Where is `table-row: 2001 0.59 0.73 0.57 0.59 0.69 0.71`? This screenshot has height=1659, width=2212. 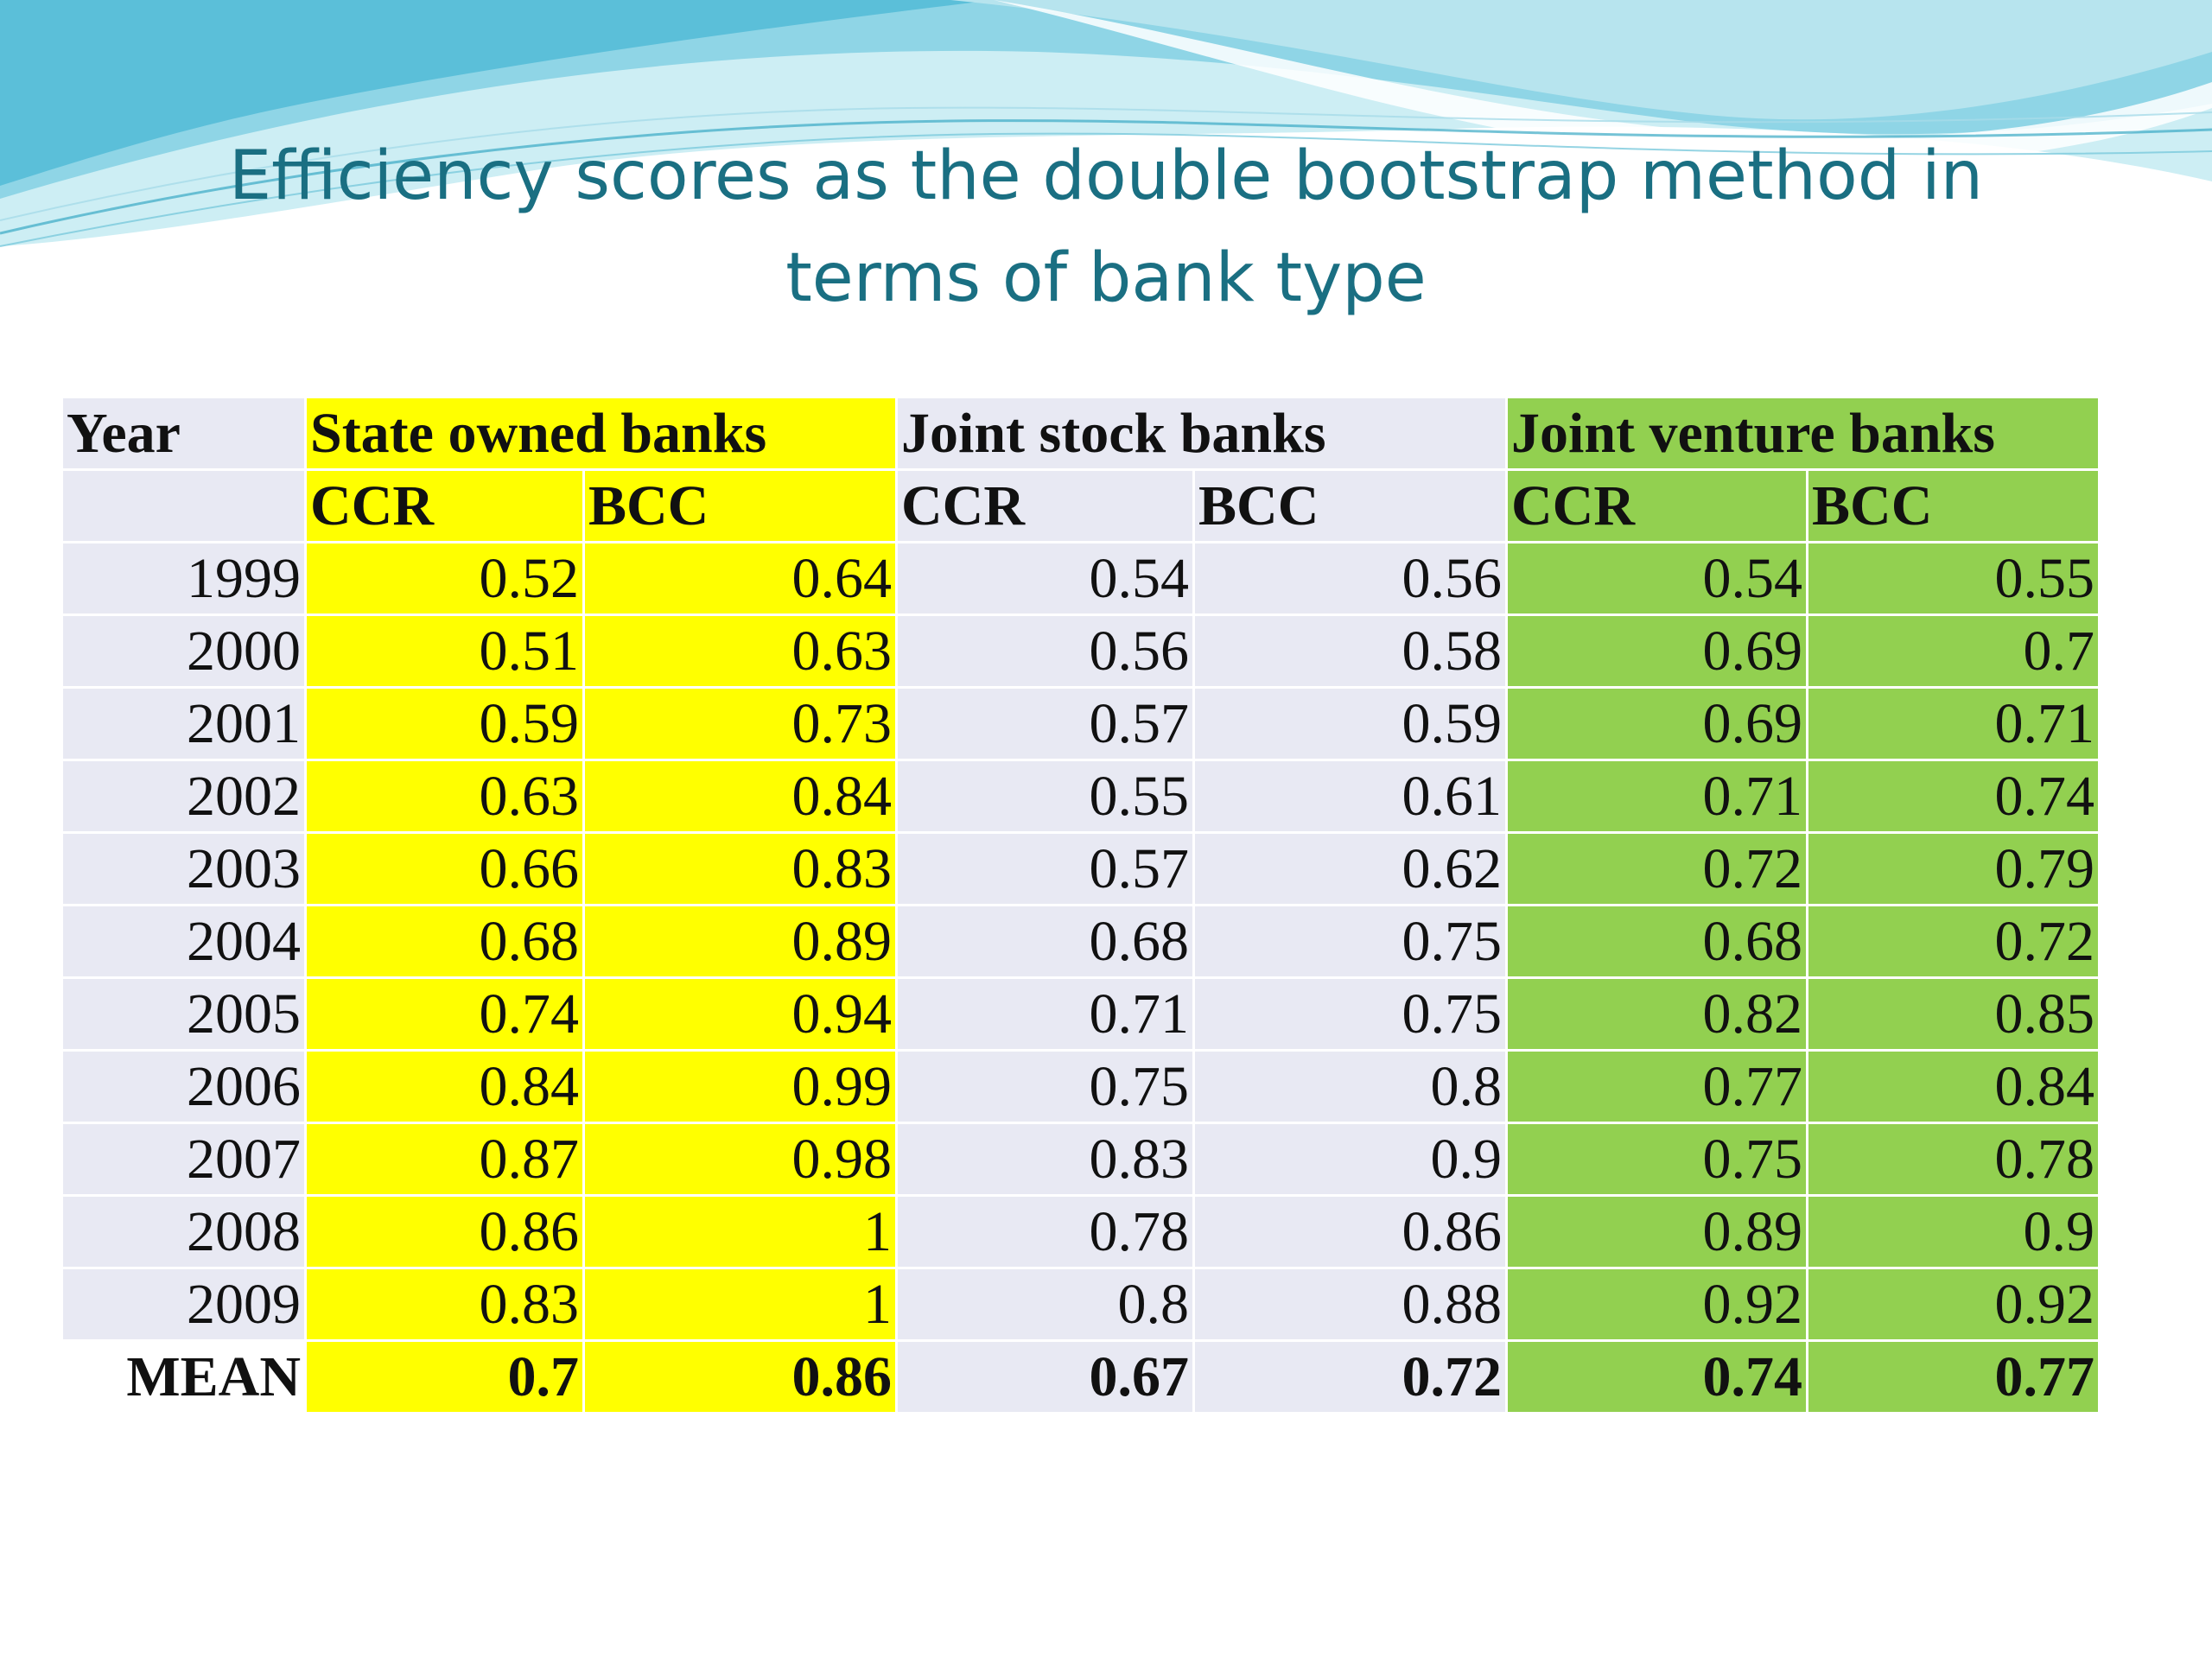 table-row: 2001 0.59 0.73 0.57 0.59 0.69 0.71 is located at coordinates (1080, 723).